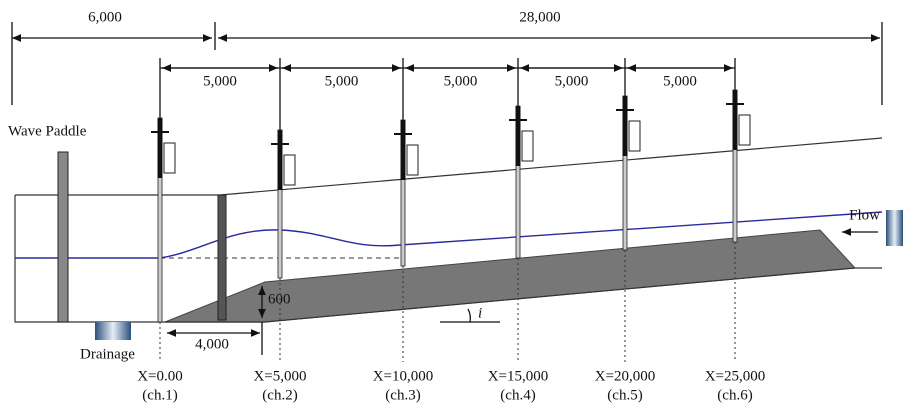 This screenshot has height=407, width=903. What do you see at coordinates (403, 376) in the screenshot?
I see `gauge-position: X=10,000` at bounding box center [403, 376].